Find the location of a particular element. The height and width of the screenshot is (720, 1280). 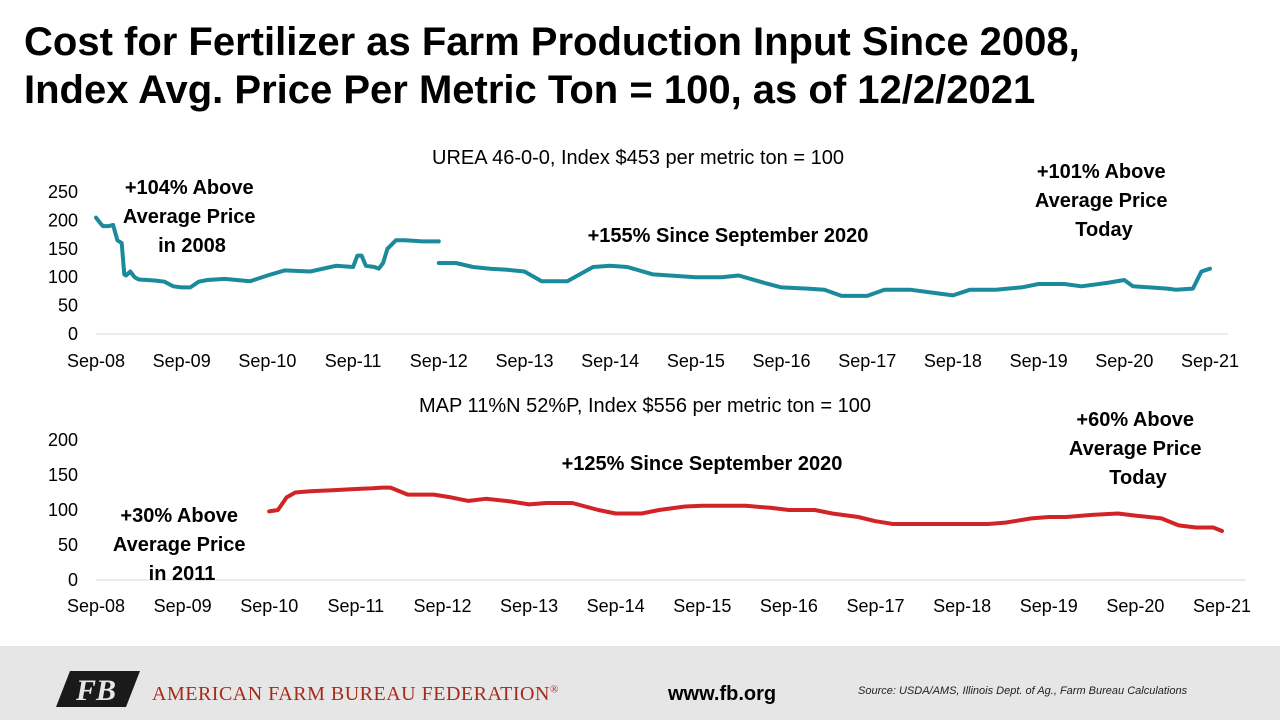

annot-line: +60% Above is located at coordinates (1135, 420).